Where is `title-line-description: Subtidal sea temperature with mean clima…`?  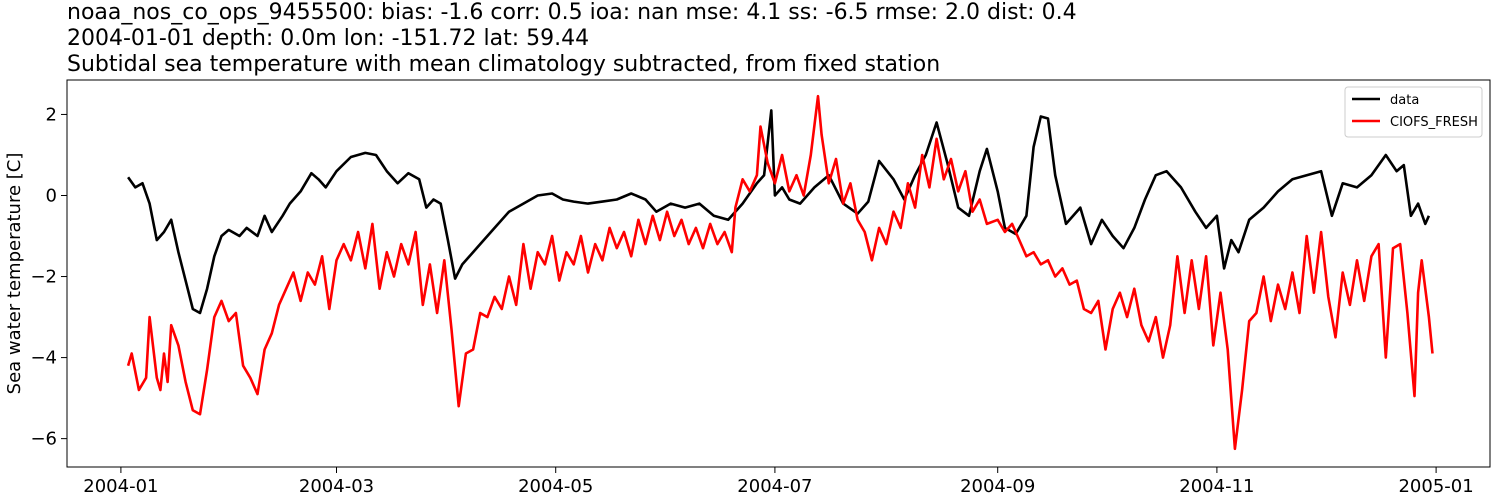
title-line-description: Subtidal sea temperature with mean clima… is located at coordinates (504, 64).